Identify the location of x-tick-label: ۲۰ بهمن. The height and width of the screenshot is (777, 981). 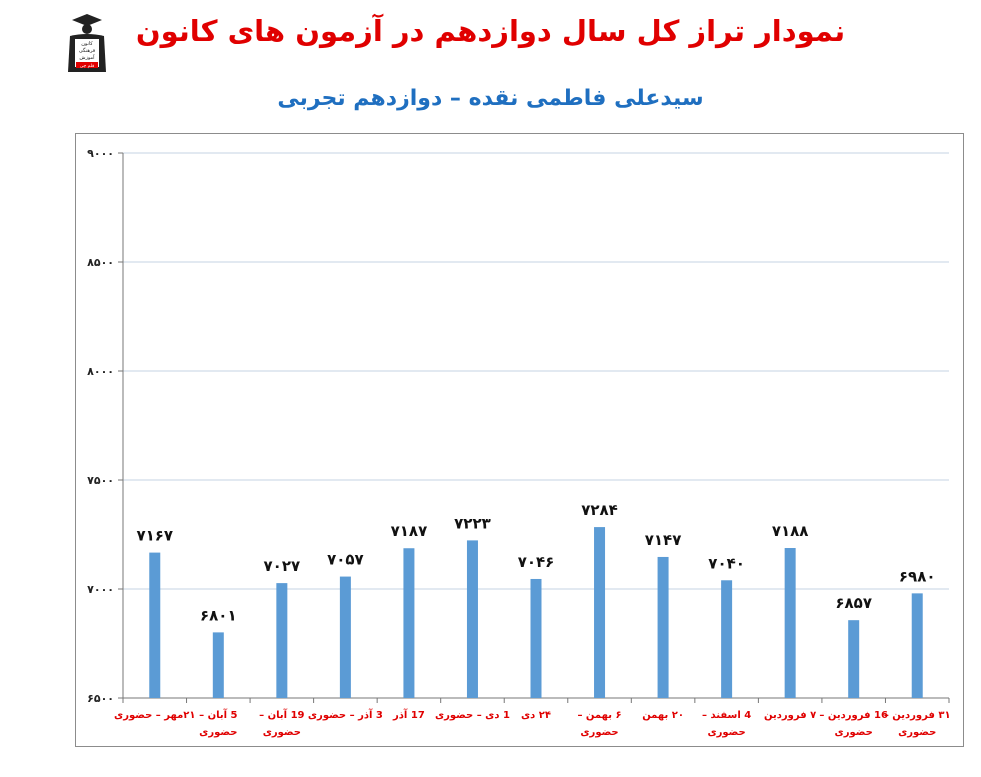
(663, 715).